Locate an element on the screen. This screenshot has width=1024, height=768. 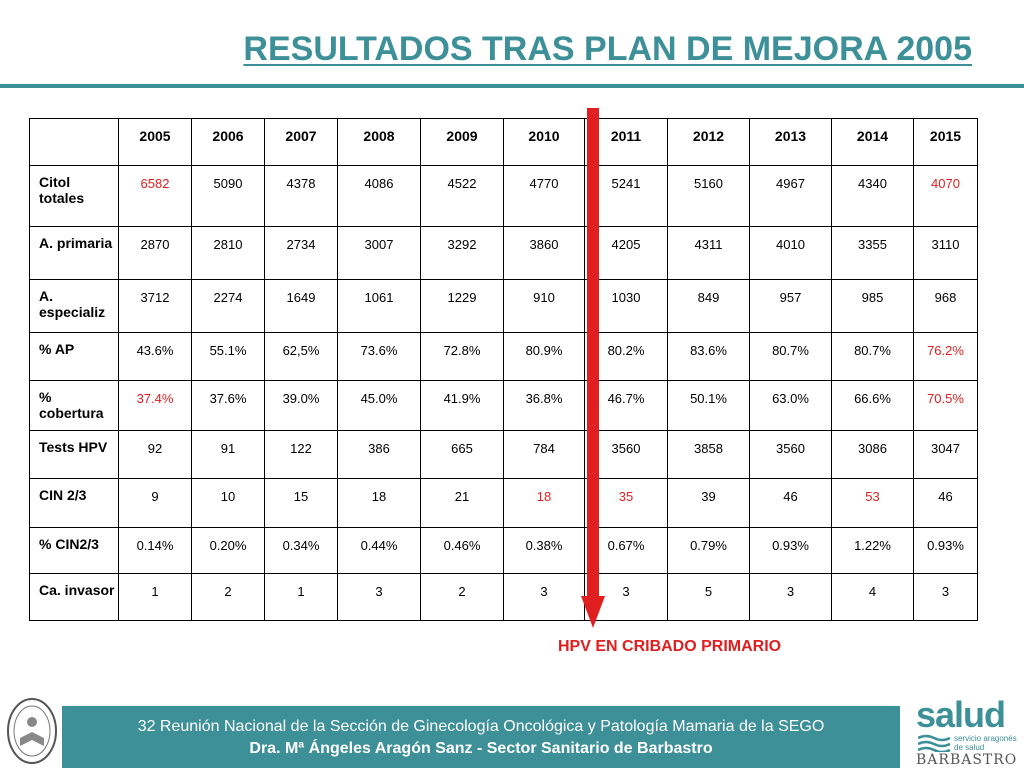
logo-subtitle-line: servicio aragonés is located at coordinates (985, 738).